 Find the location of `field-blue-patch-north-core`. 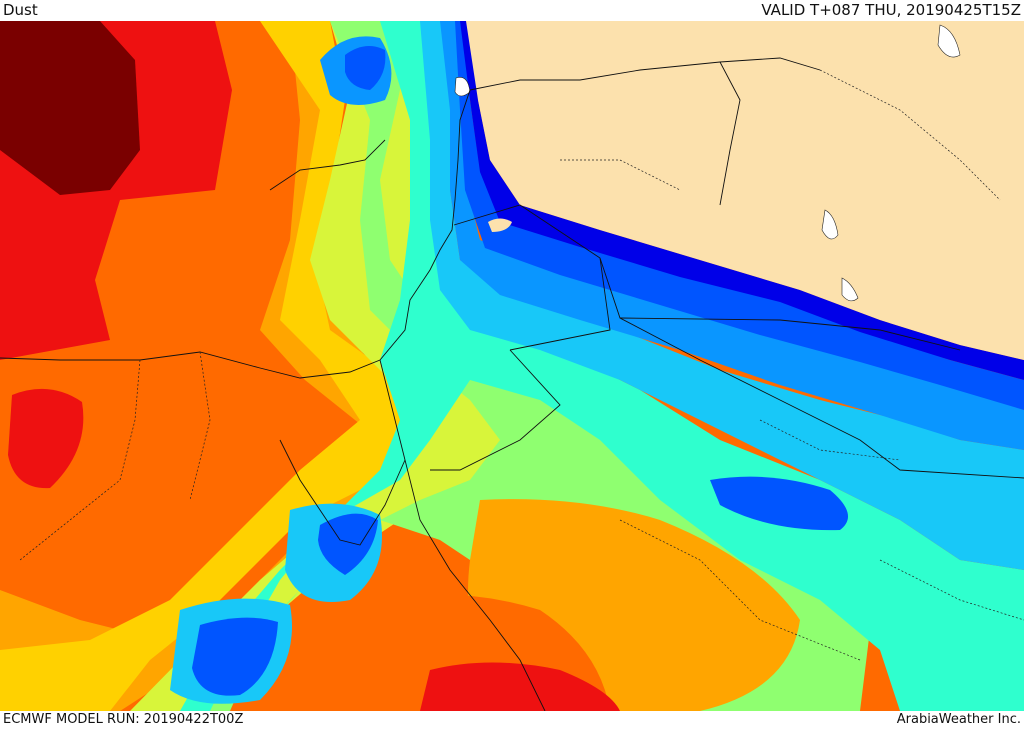

field-blue-patch-north-core is located at coordinates (365, 68).